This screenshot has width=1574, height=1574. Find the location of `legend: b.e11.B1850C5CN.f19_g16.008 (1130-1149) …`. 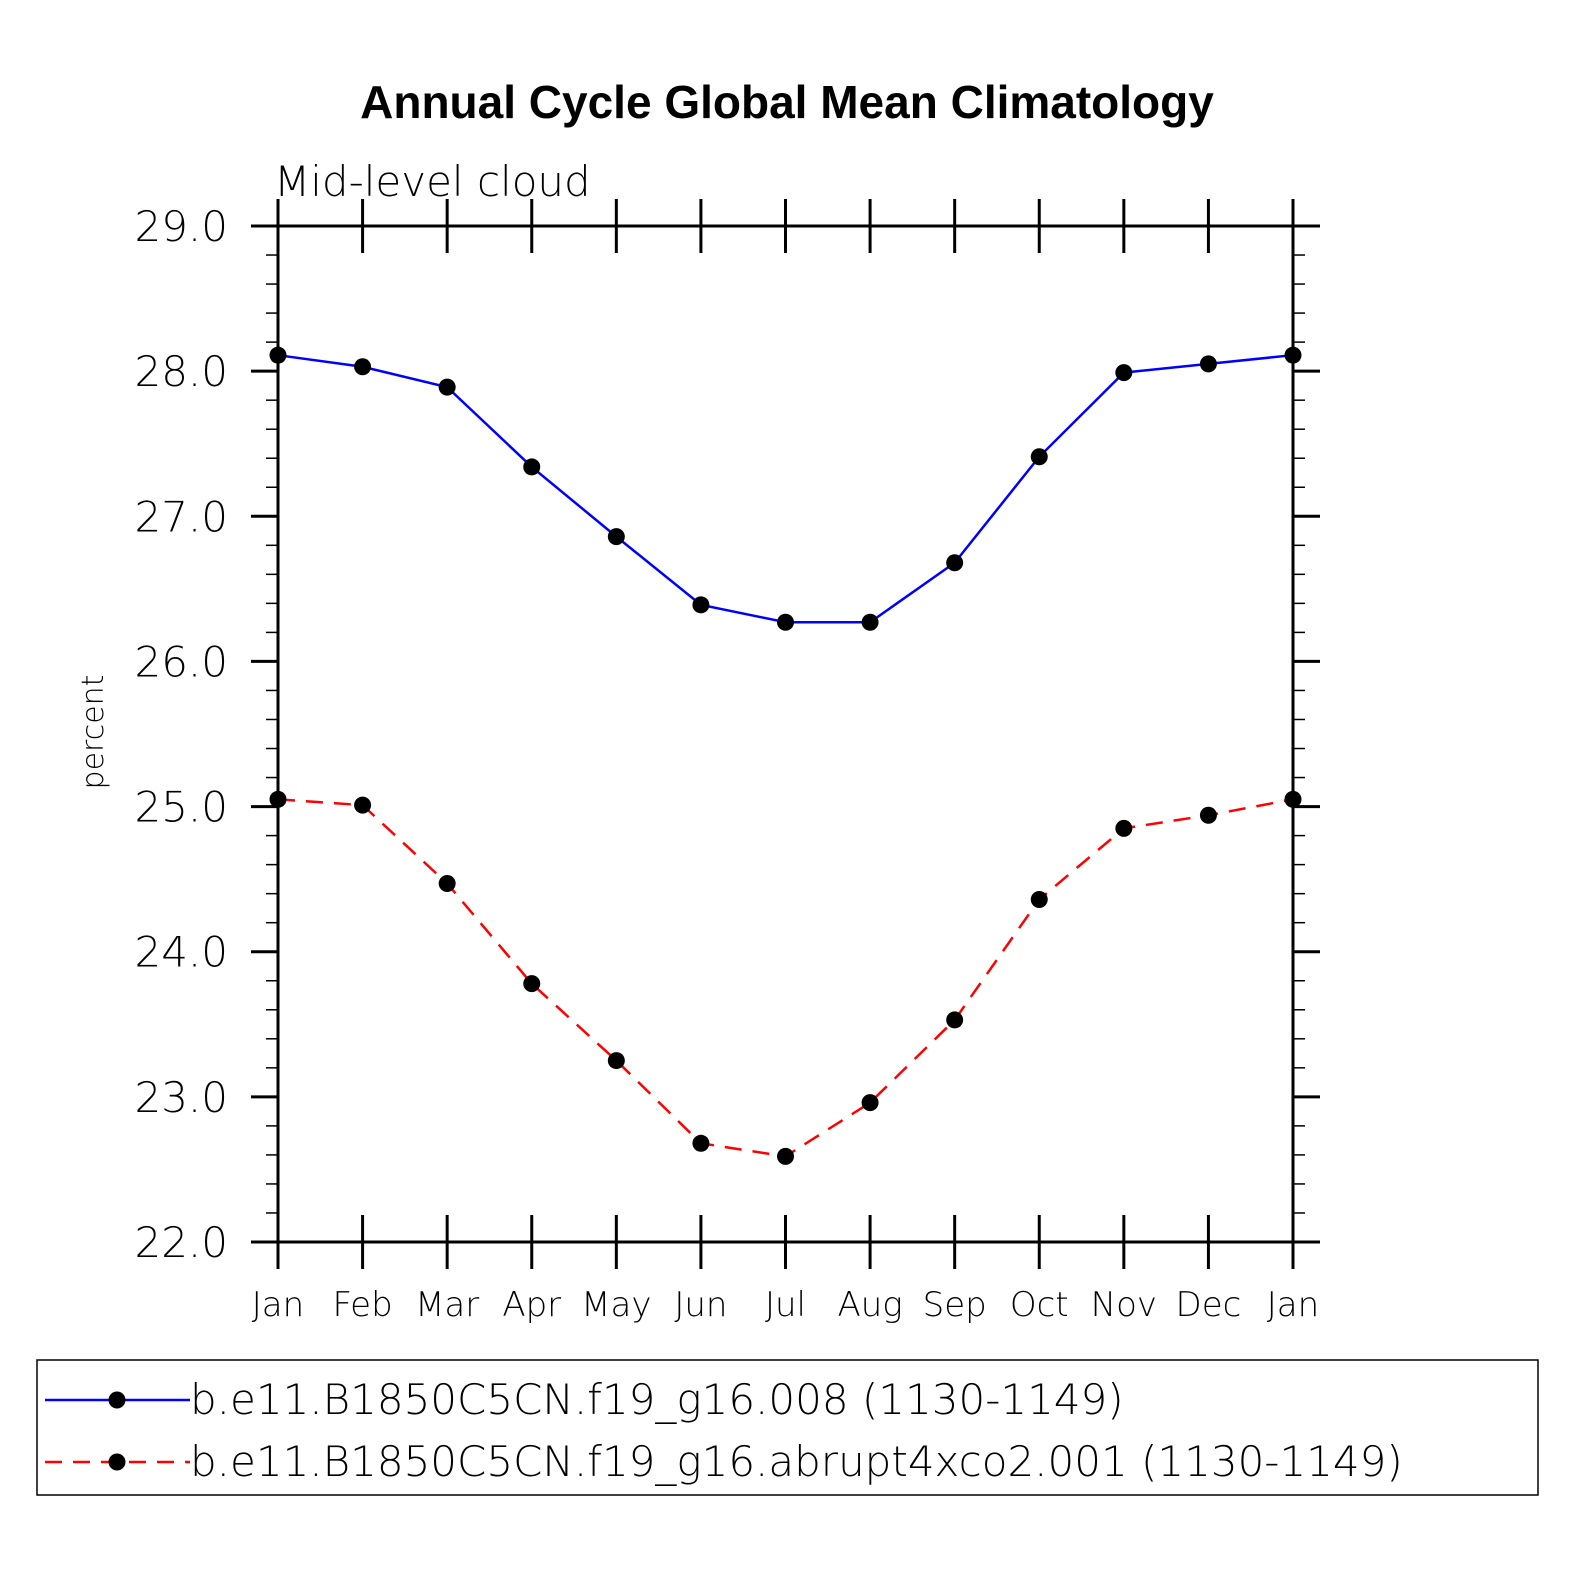

legend: b.e11.B1850C5CN.f19_g16.008 (1130-1149) … is located at coordinates (787, 1427).